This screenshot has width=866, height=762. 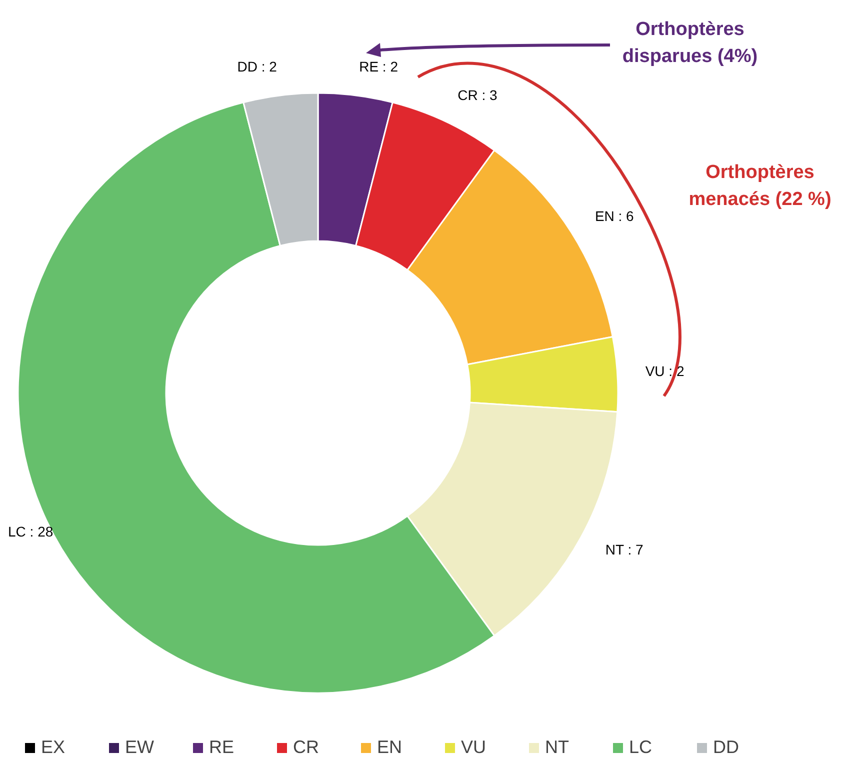 What do you see at coordinates (257, 66) in the screenshot?
I see `data-label: DD : 2` at bounding box center [257, 66].